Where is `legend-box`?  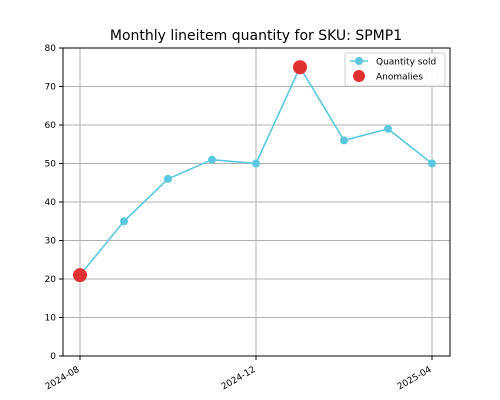
legend-box is located at coordinates (395, 69).